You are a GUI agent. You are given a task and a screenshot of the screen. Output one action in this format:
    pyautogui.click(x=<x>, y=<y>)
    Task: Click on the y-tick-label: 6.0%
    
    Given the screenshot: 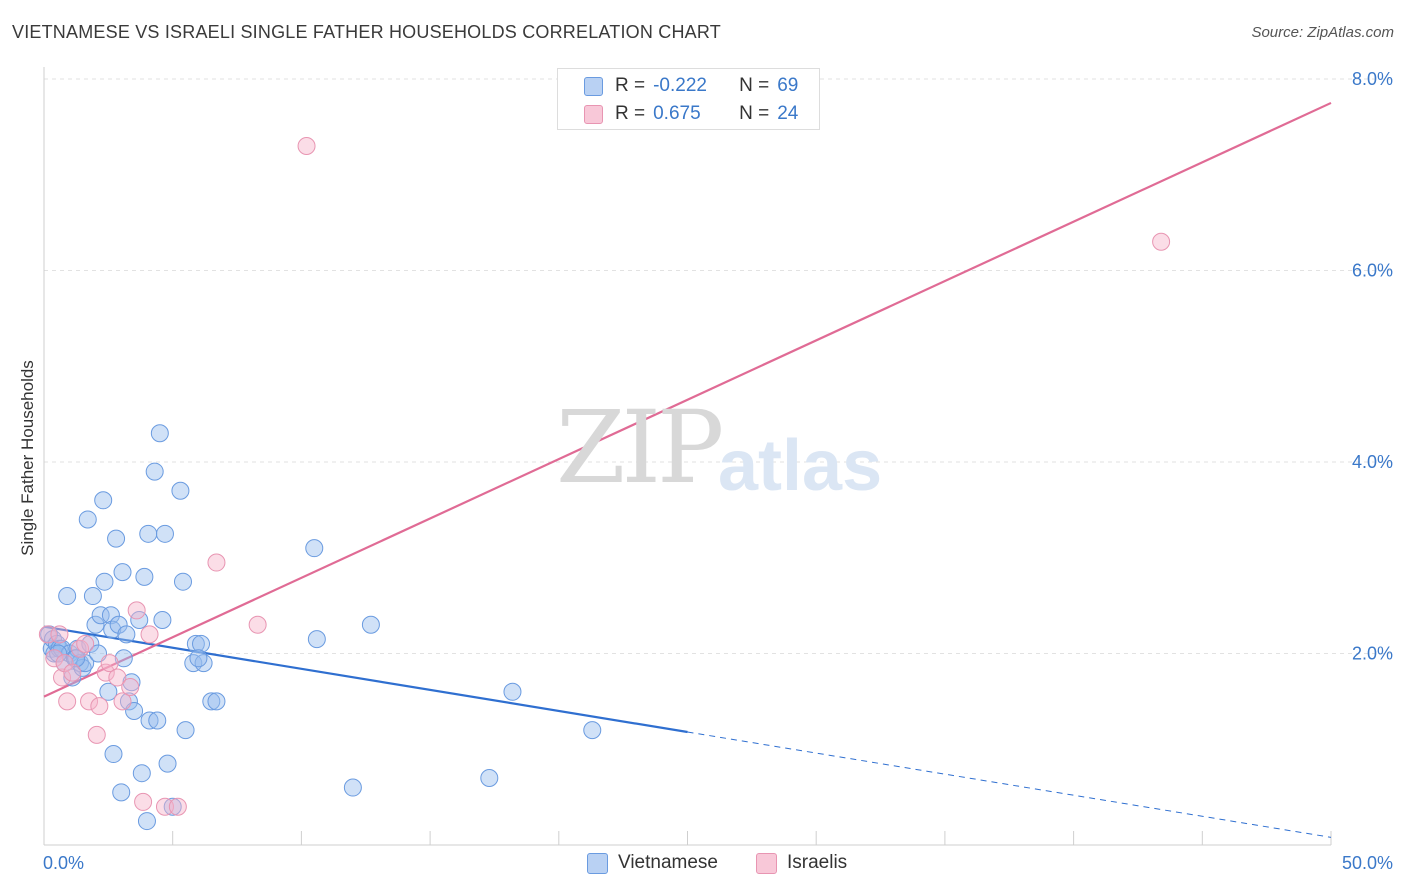 What is the action you would take?
    pyautogui.click(x=1372, y=271)
    